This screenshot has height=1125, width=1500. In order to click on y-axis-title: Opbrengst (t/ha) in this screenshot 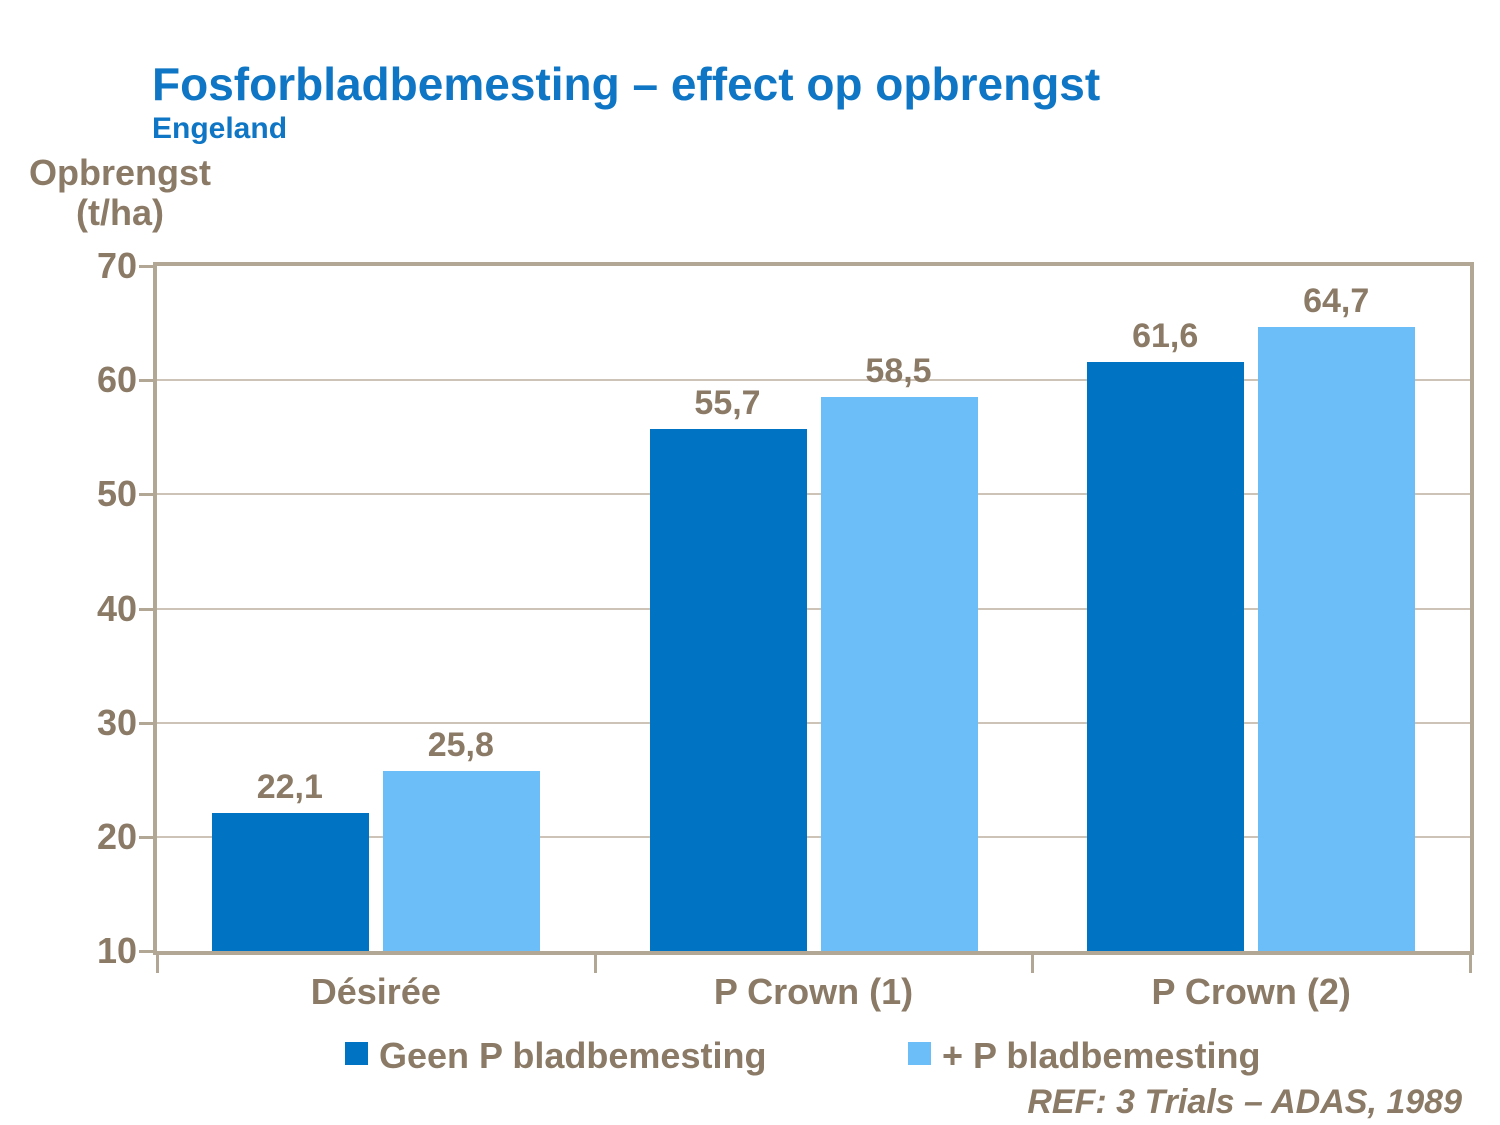, I will do `click(120, 193)`.